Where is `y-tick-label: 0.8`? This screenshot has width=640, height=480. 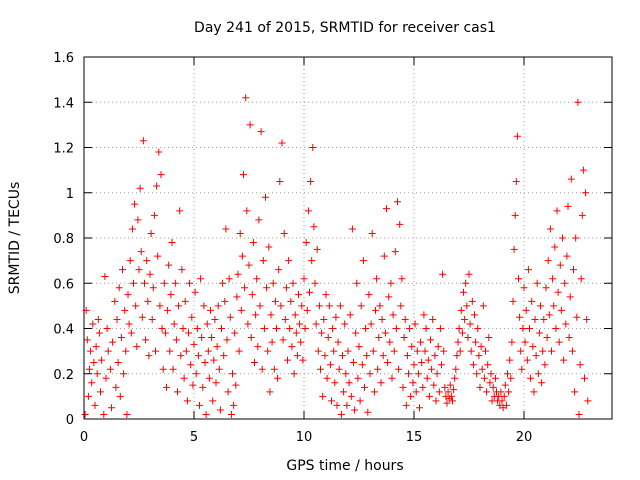 y-tick-label: 0.8 is located at coordinates (63, 239).